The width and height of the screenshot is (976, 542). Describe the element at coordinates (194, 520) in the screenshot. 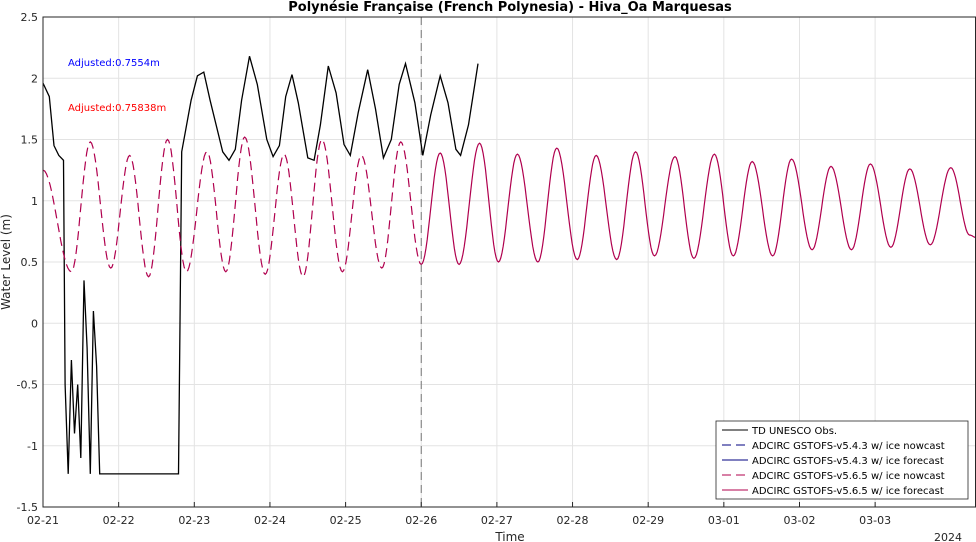

I see `x-tick-label: 02-23` at that location.